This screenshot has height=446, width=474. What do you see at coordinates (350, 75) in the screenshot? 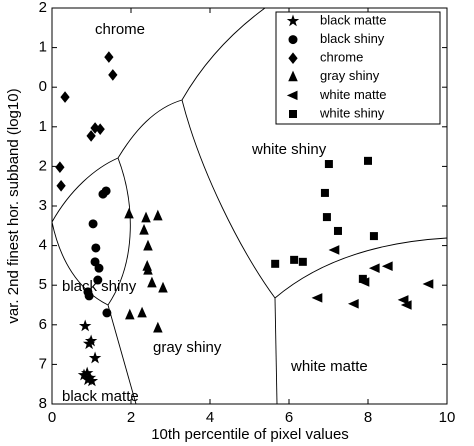
I see `legend-label: gray shiny` at bounding box center [350, 75].